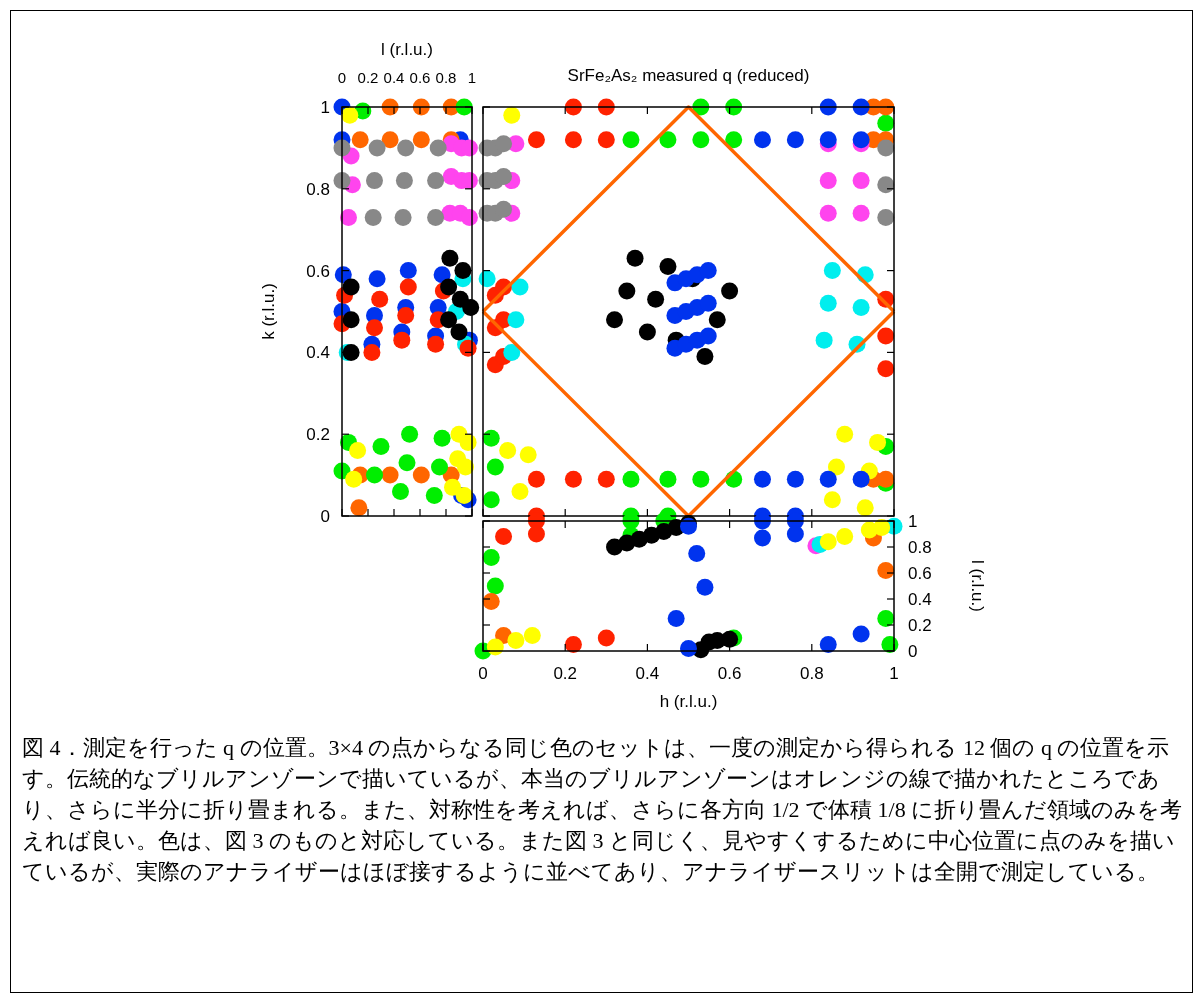 This screenshot has width=1203, height=1000. I want to click on y2-tick-label: 0, so click(913, 651).